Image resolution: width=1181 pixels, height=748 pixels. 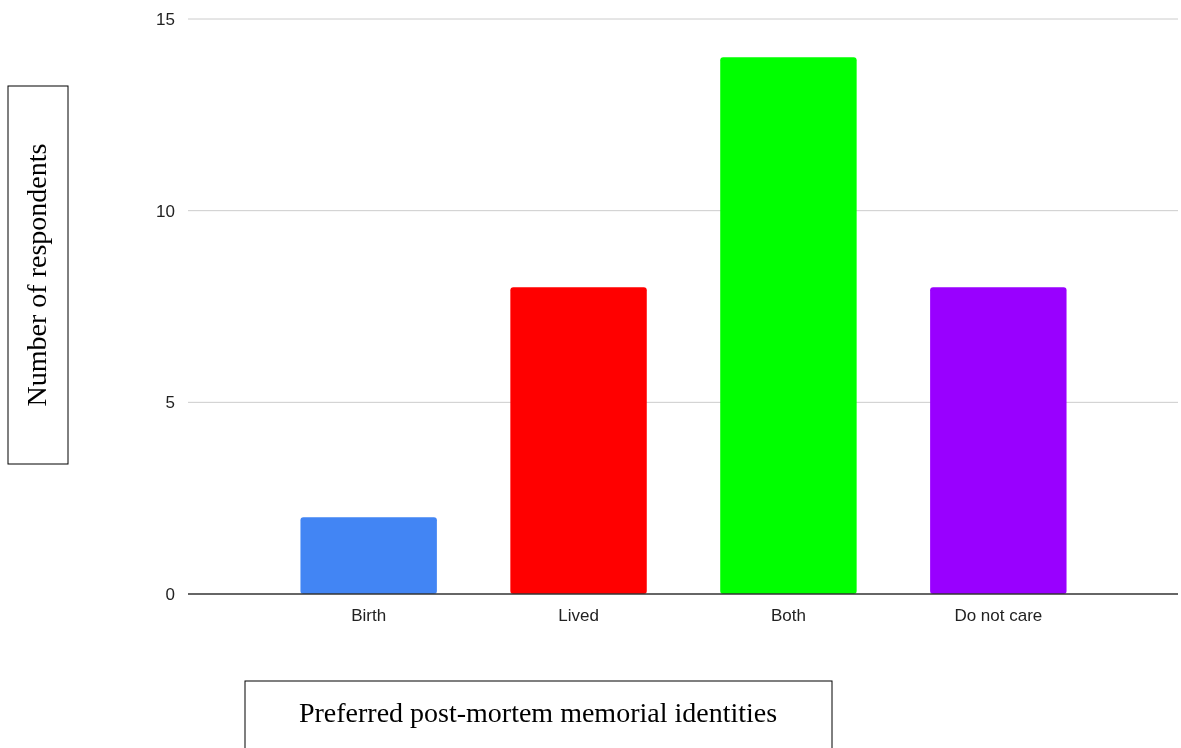 What do you see at coordinates (165, 211) in the screenshot?
I see `y-tick-label: 10` at bounding box center [165, 211].